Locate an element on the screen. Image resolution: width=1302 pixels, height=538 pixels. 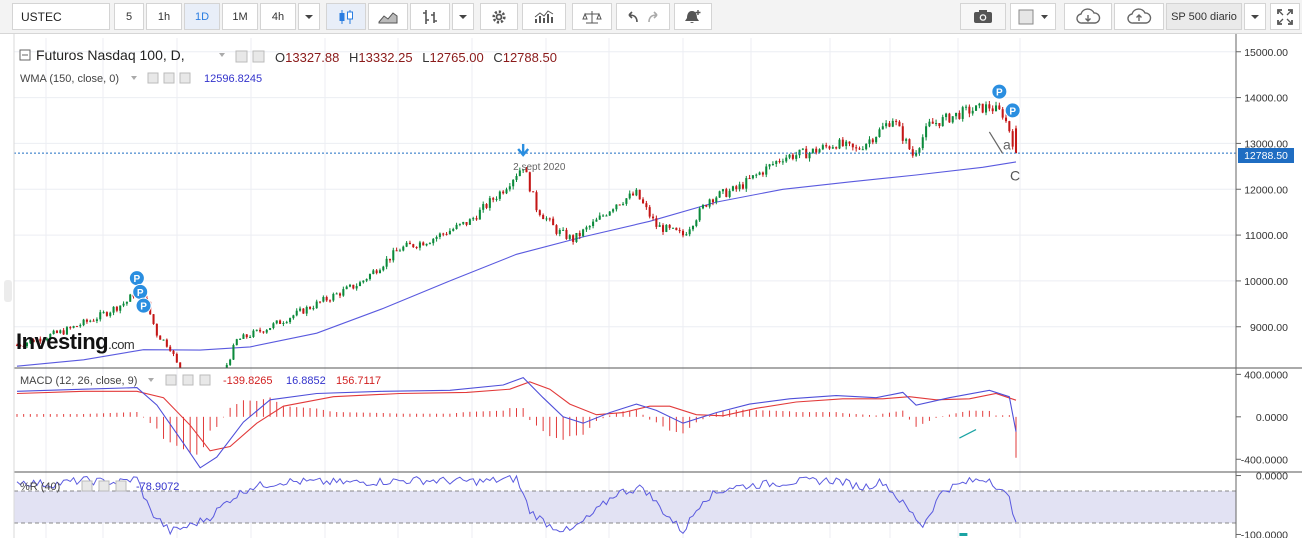
interval-5m-button: 5 is located at coordinates (129, 16).